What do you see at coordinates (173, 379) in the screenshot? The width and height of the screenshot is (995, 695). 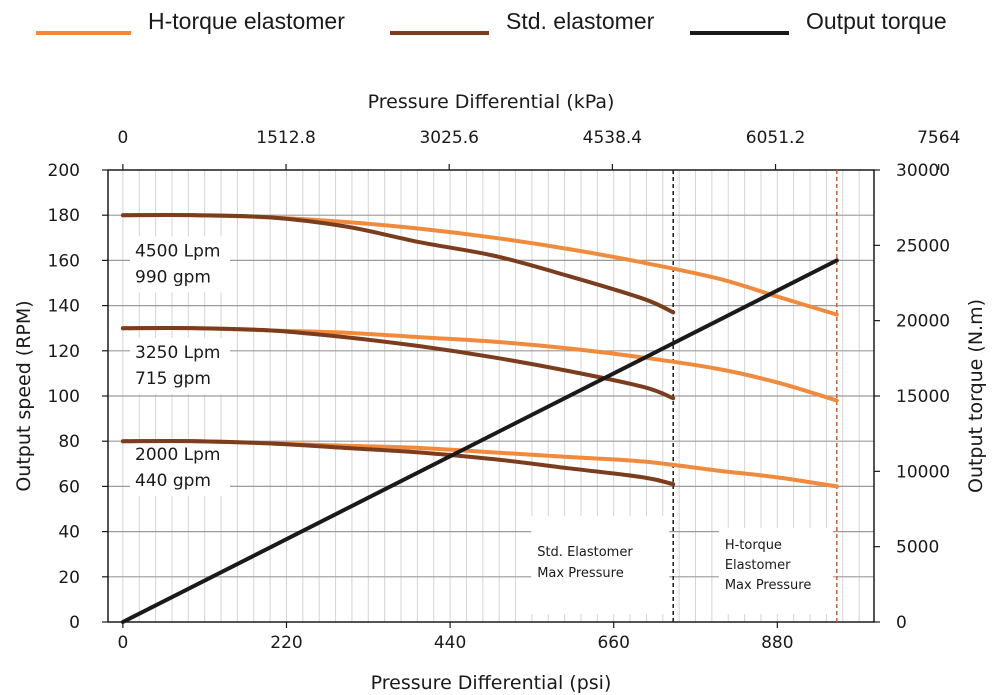 I see `flow-rate-label: 715 gpm` at bounding box center [173, 379].